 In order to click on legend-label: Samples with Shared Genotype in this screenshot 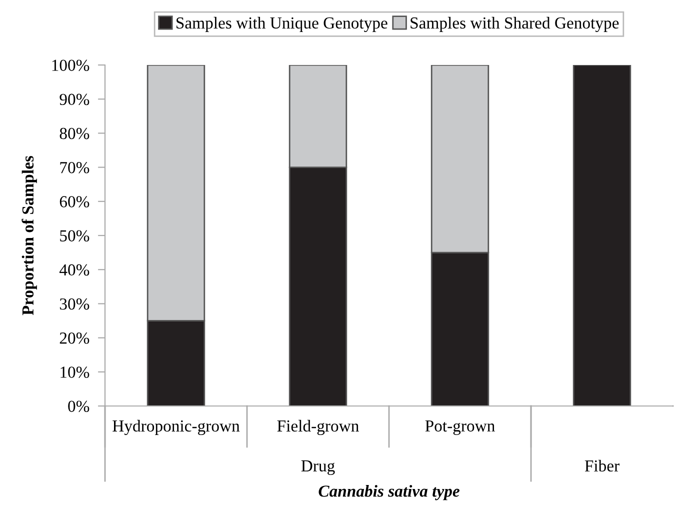, I will do `click(514, 24)`.